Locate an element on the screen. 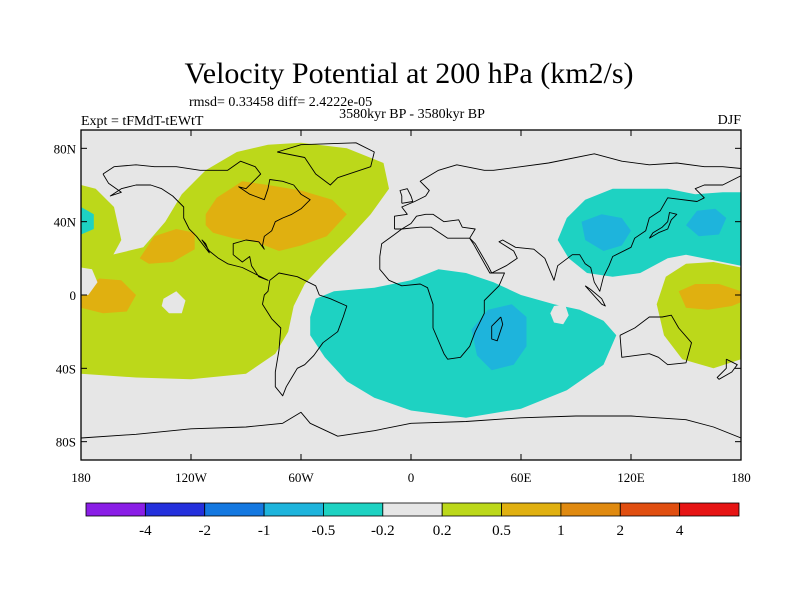 The width and height of the screenshot is (800, 600). region-negative-0.5-1-madagascar is located at coordinates (499, 337).